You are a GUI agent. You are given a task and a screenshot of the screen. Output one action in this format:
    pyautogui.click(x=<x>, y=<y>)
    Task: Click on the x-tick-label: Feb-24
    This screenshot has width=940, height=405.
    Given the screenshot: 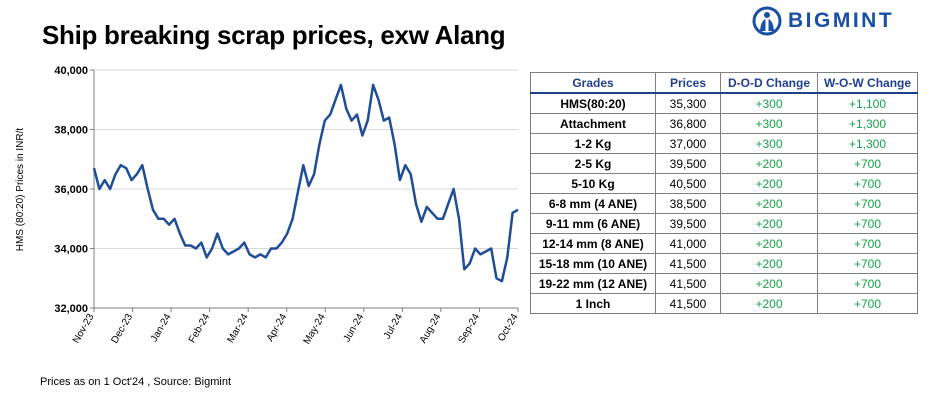 What is the action you would take?
    pyautogui.click(x=200, y=328)
    